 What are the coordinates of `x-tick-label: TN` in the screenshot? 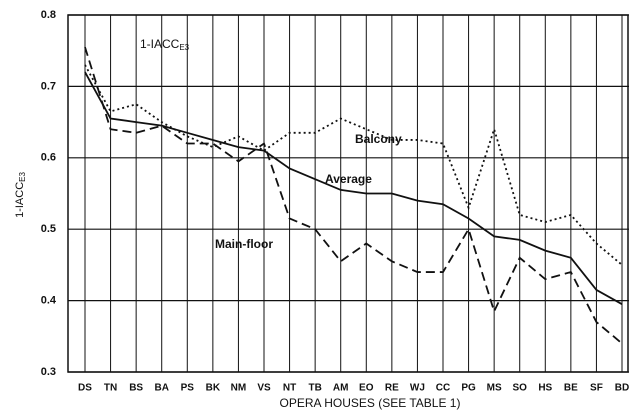 It's located at (110, 388).